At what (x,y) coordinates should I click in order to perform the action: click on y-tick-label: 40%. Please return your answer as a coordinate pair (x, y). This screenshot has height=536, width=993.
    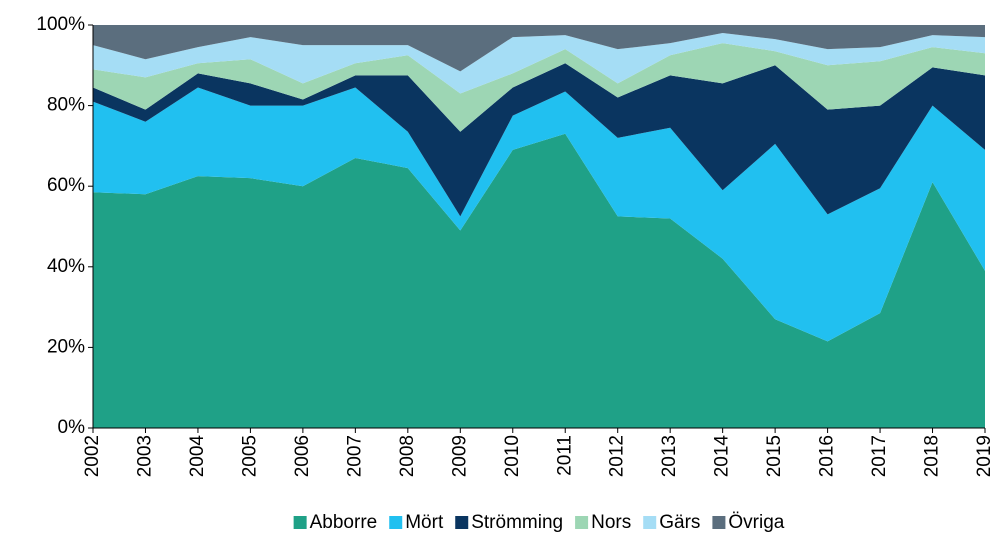
    Looking at the image, I should click on (66, 266).